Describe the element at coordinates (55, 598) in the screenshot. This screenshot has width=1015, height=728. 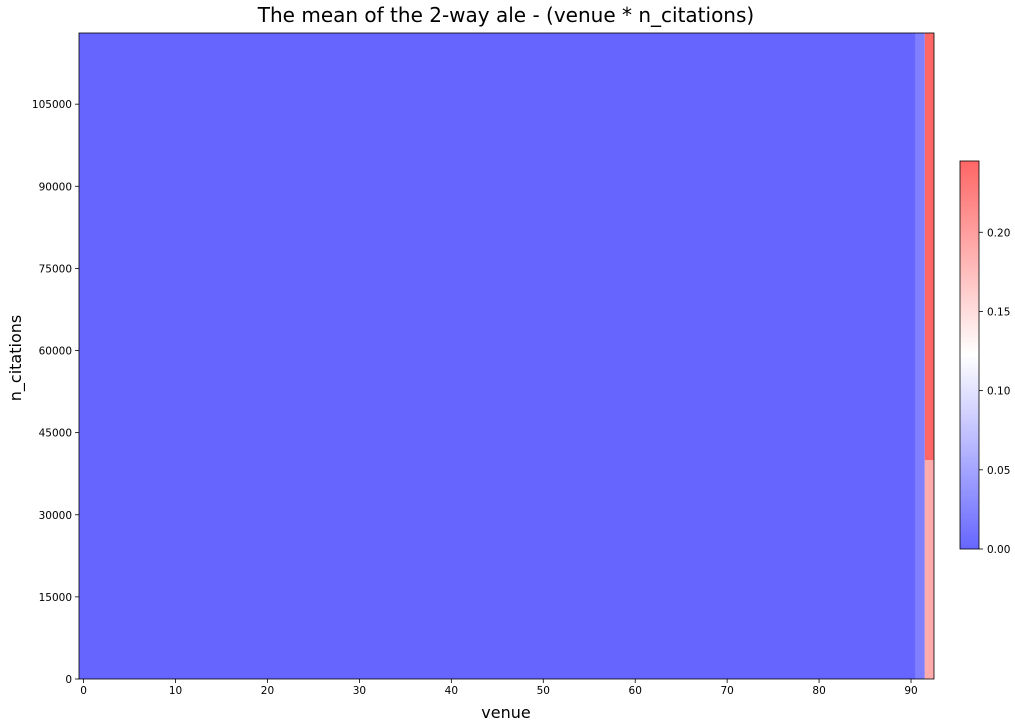
I see `y-tick-label: 15000` at that location.